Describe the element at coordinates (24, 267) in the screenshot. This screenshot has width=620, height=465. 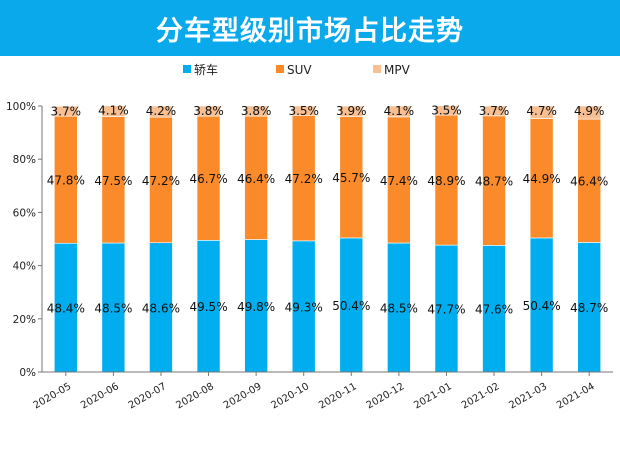
I see `y-tick-label: 40%` at that location.